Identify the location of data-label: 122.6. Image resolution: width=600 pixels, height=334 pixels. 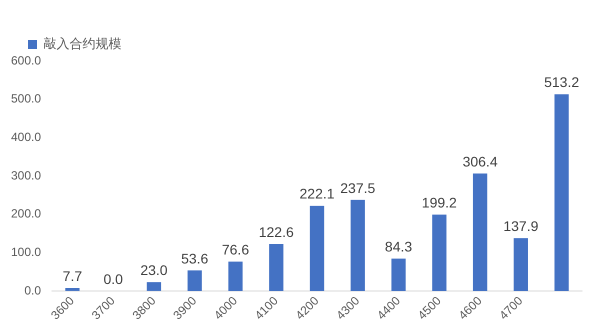
(276, 232).